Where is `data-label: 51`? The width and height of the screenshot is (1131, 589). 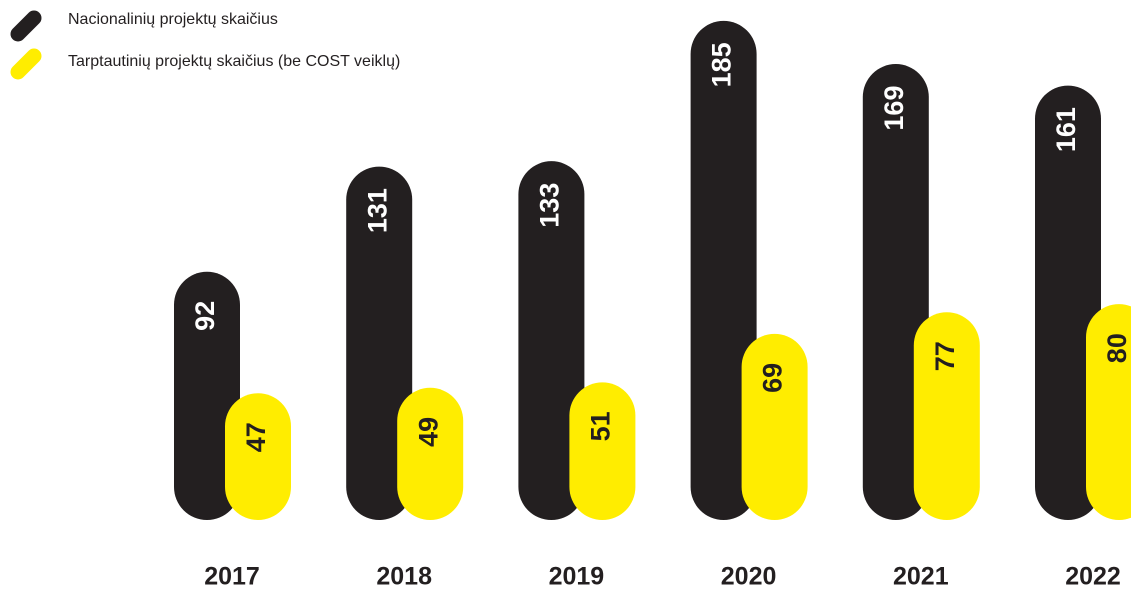 data-label: 51 is located at coordinates (601, 426).